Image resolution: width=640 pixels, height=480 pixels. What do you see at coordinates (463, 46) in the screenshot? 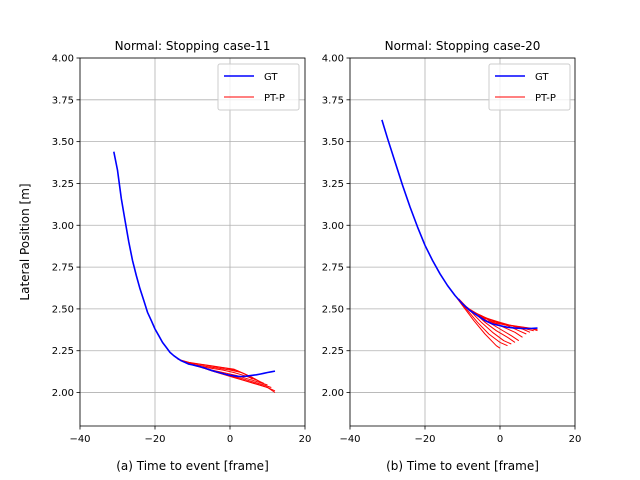
I see `chart-title: Normal: Stopping case-20` at bounding box center [463, 46].